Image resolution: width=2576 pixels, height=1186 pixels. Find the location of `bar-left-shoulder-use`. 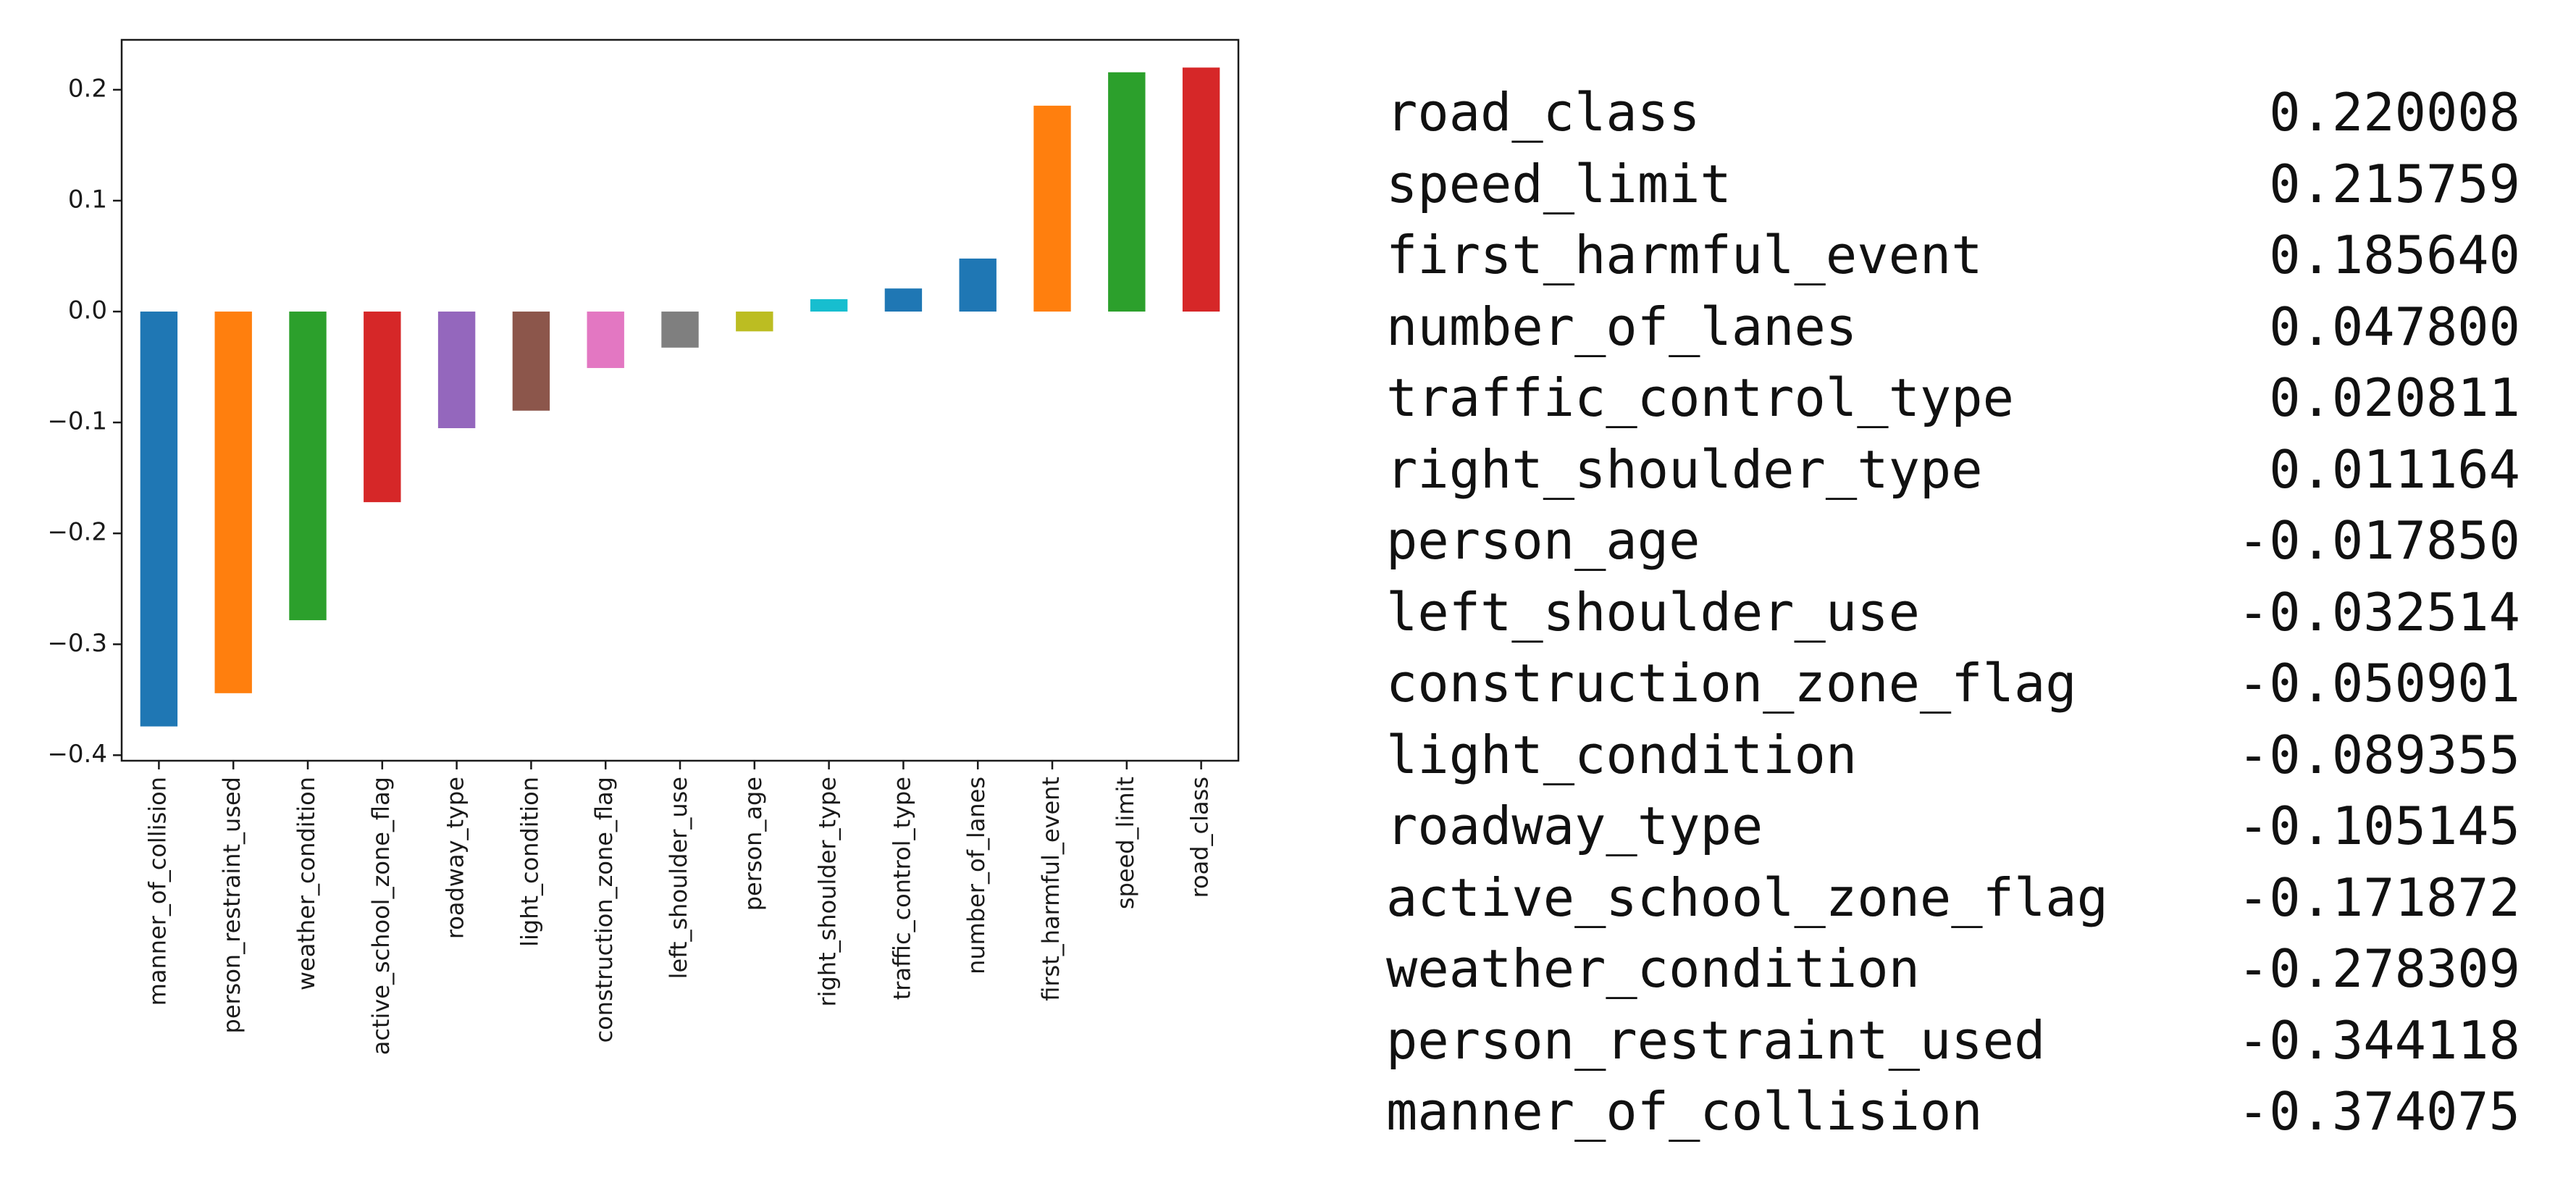

bar-left-shoulder-use is located at coordinates (680, 330).